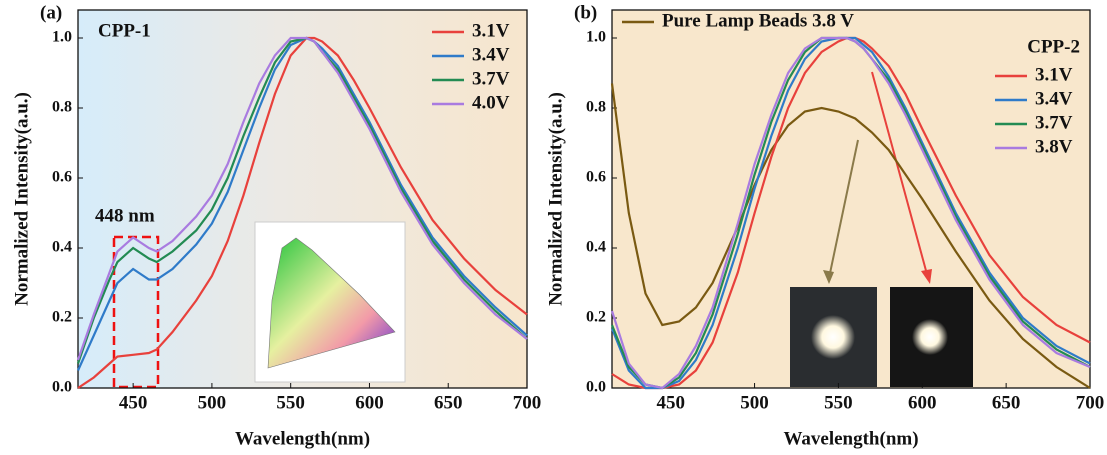  I want to click on cie-inset, so click(330, 302).